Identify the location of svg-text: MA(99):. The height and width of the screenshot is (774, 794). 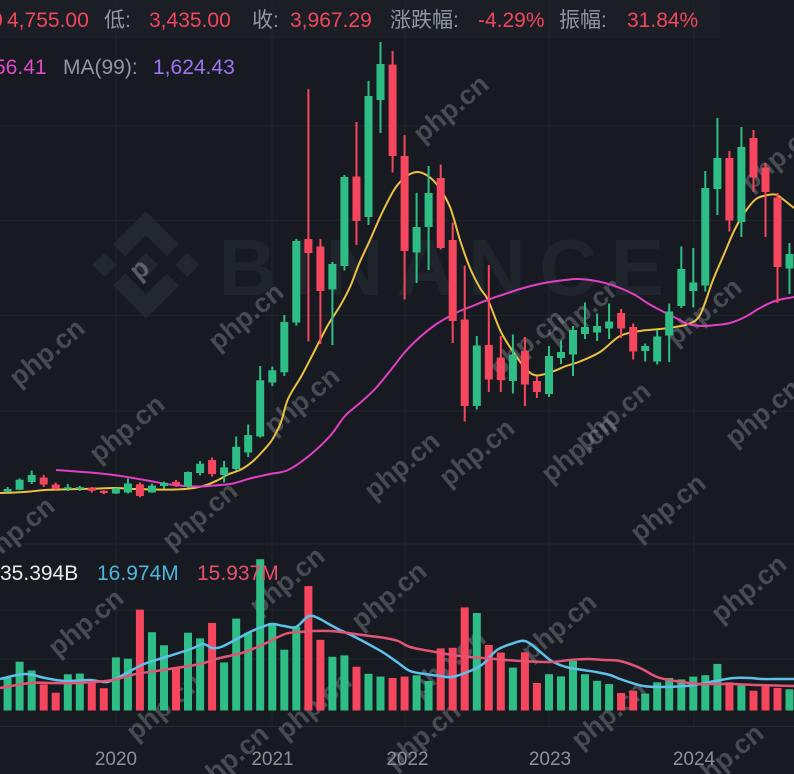
(100, 67).